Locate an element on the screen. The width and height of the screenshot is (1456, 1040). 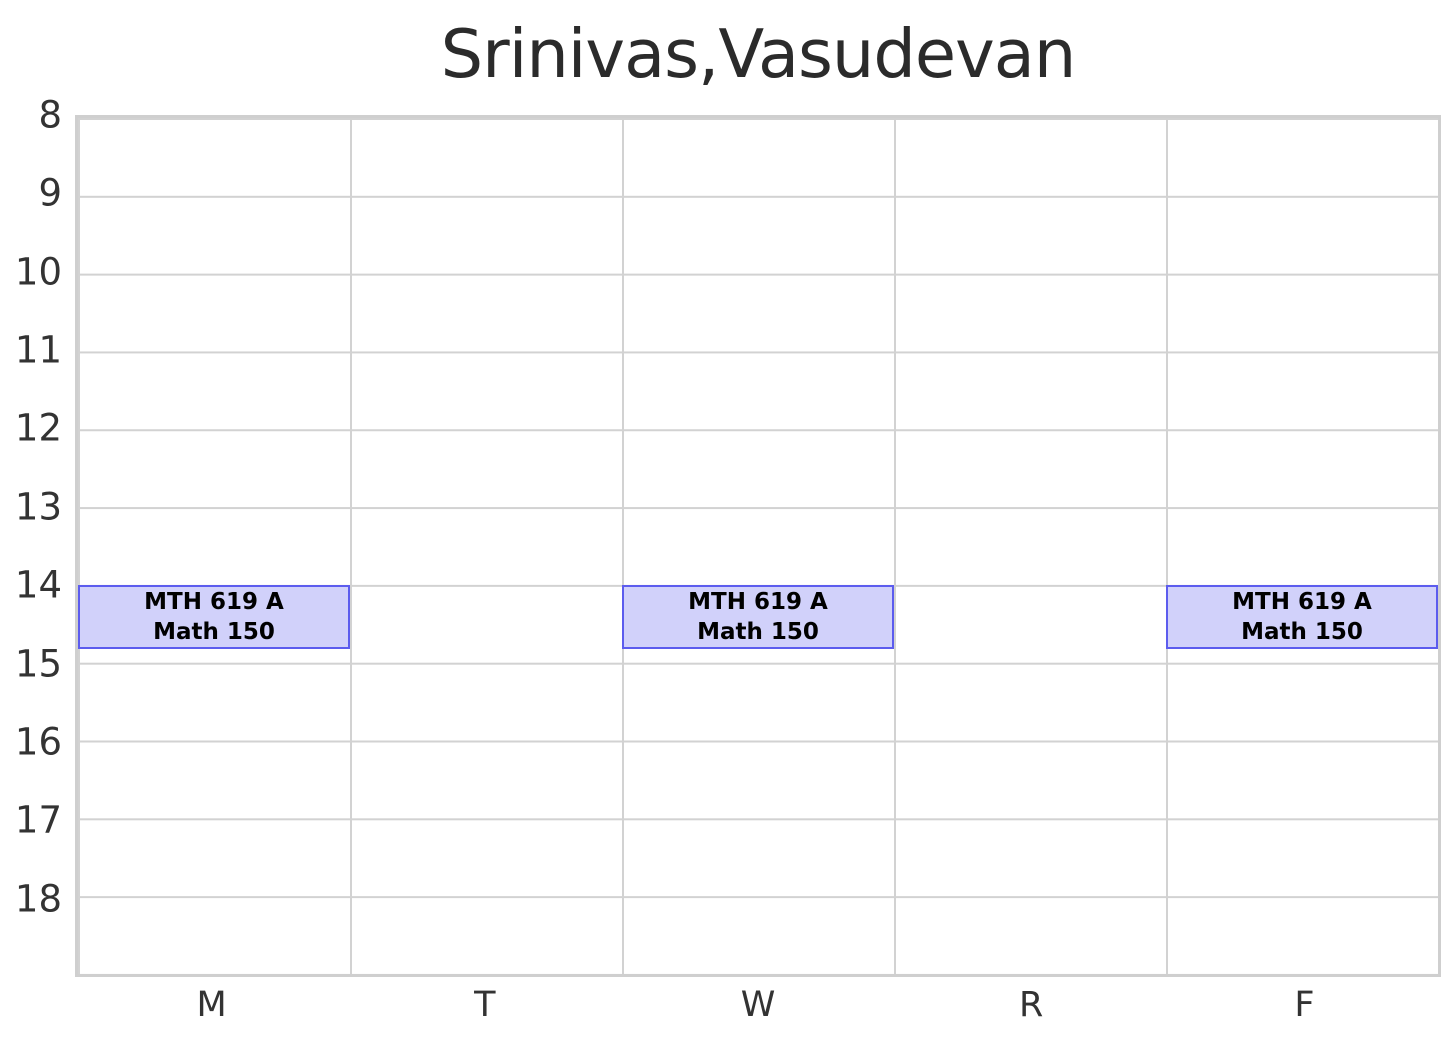
y-tick-label: 17 is located at coordinates (38, 820).